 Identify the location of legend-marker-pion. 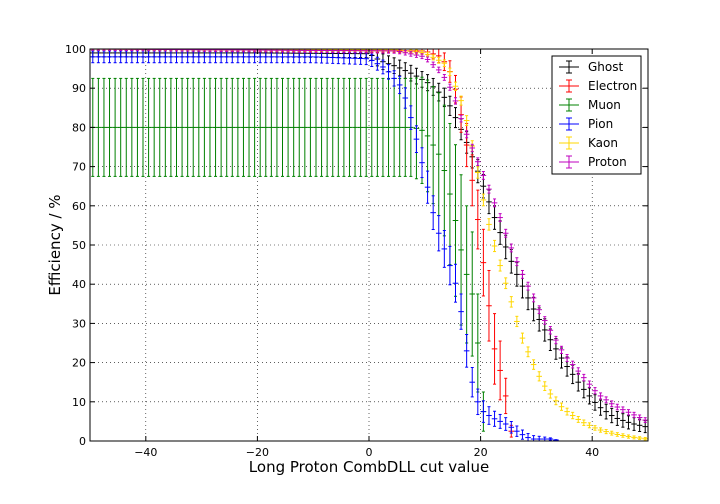
(569, 124).